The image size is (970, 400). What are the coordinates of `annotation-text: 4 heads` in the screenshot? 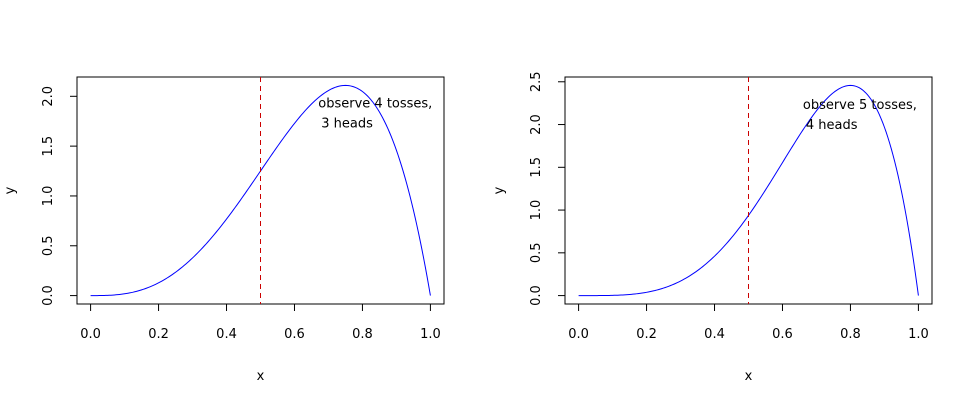 It's located at (832, 125).